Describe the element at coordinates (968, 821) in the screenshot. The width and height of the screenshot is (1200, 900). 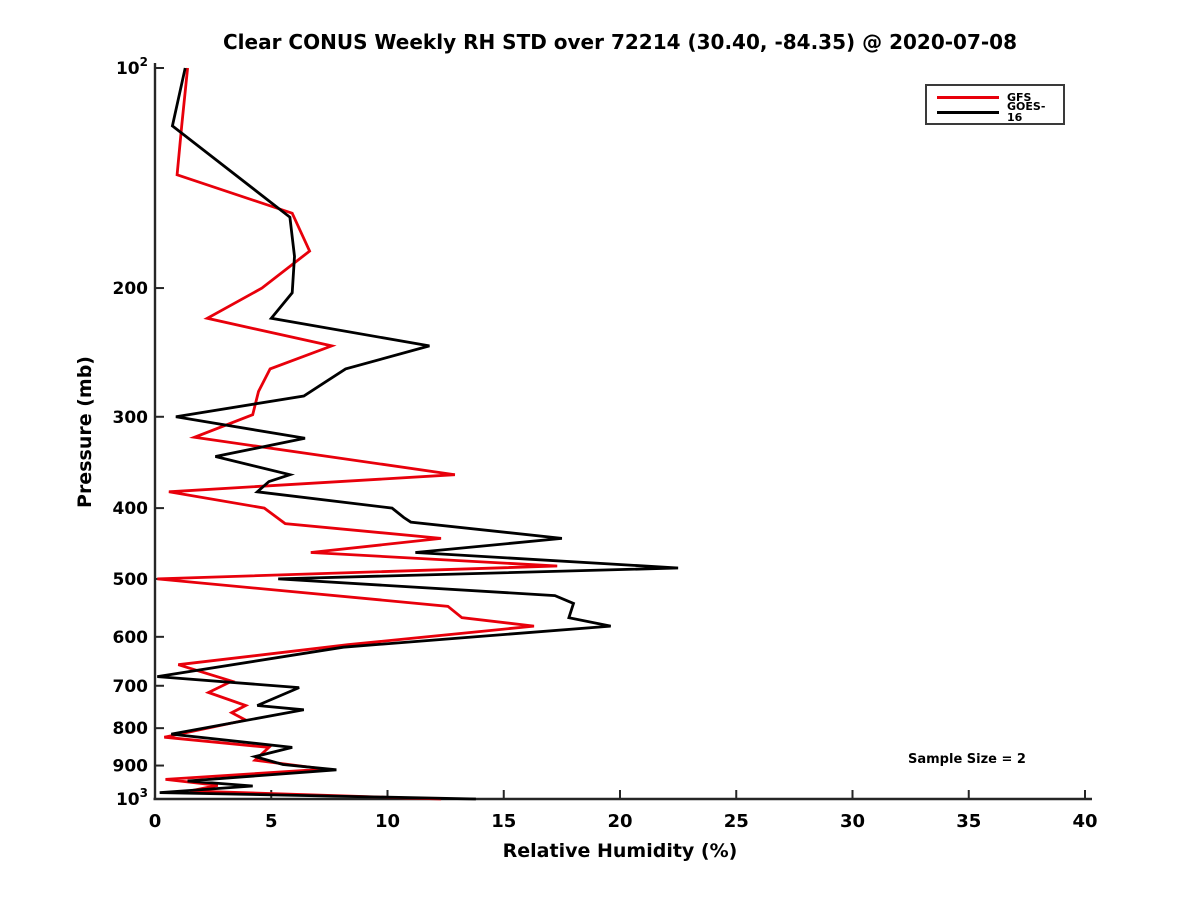
I see `x-tick-label: 35` at that location.